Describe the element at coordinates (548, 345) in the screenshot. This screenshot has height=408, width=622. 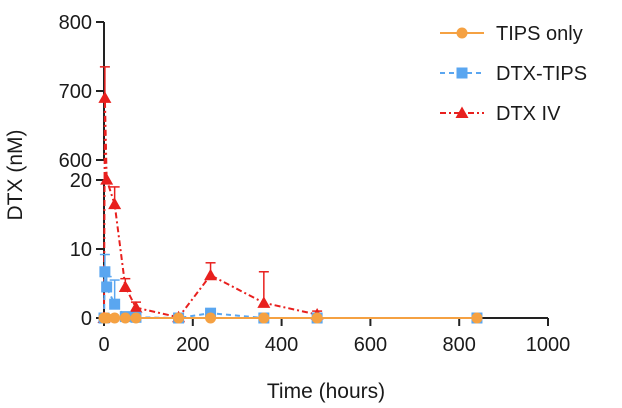
I see `x-tick-label: 1000` at that location.